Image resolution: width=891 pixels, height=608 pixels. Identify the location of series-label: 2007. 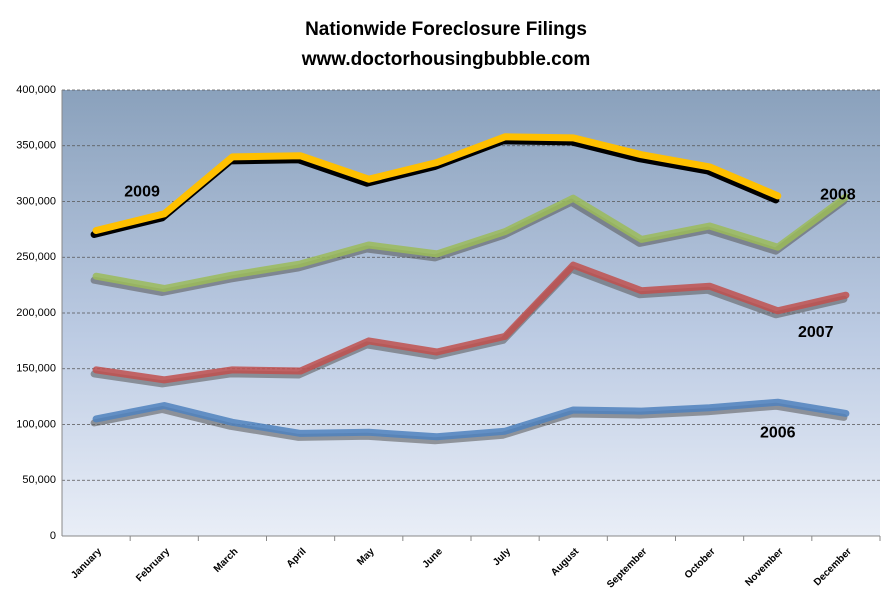
(816, 332).